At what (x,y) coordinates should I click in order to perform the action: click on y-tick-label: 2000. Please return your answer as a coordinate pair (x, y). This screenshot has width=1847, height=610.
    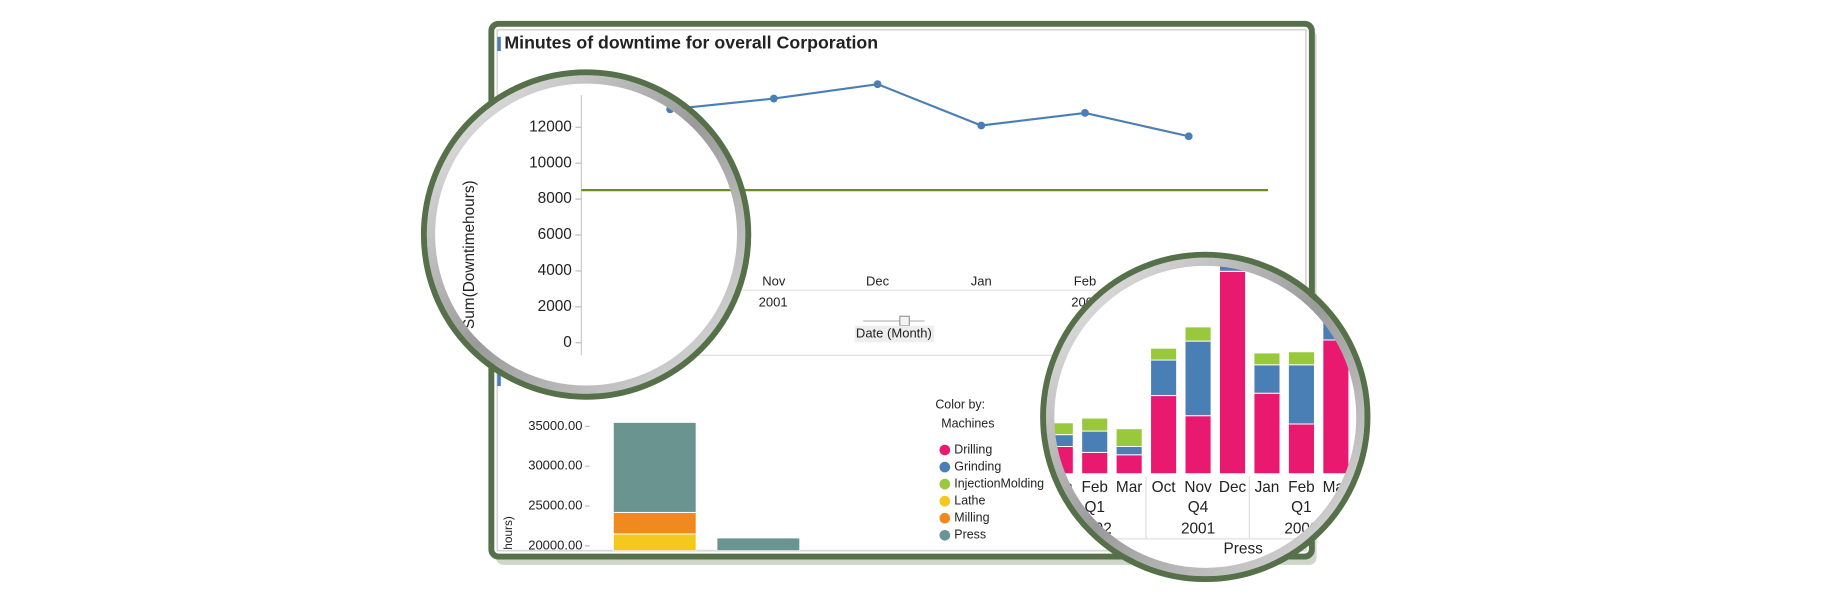
    Looking at the image, I should click on (555, 306).